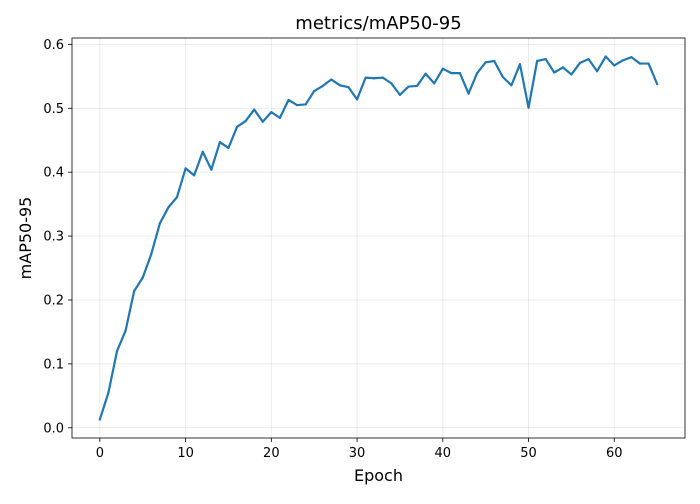  What do you see at coordinates (53, 428) in the screenshot?
I see `y-tick-label: 0.0` at bounding box center [53, 428].